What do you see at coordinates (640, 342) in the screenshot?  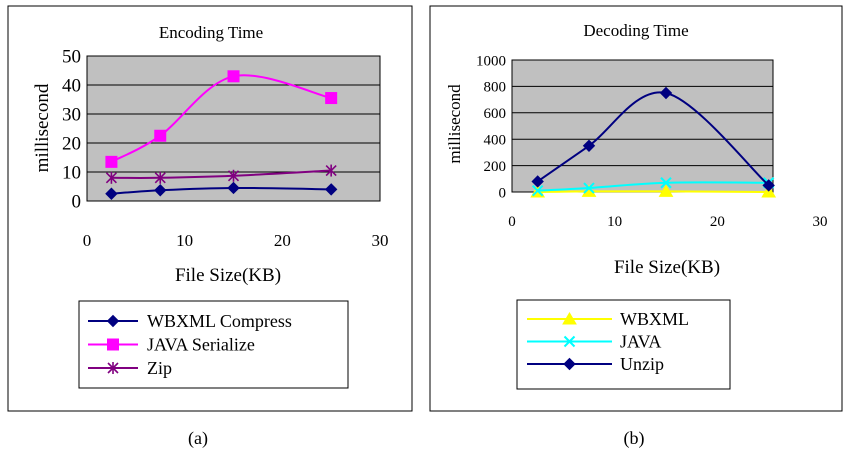 I see `legend-label: JAVA` at bounding box center [640, 342].